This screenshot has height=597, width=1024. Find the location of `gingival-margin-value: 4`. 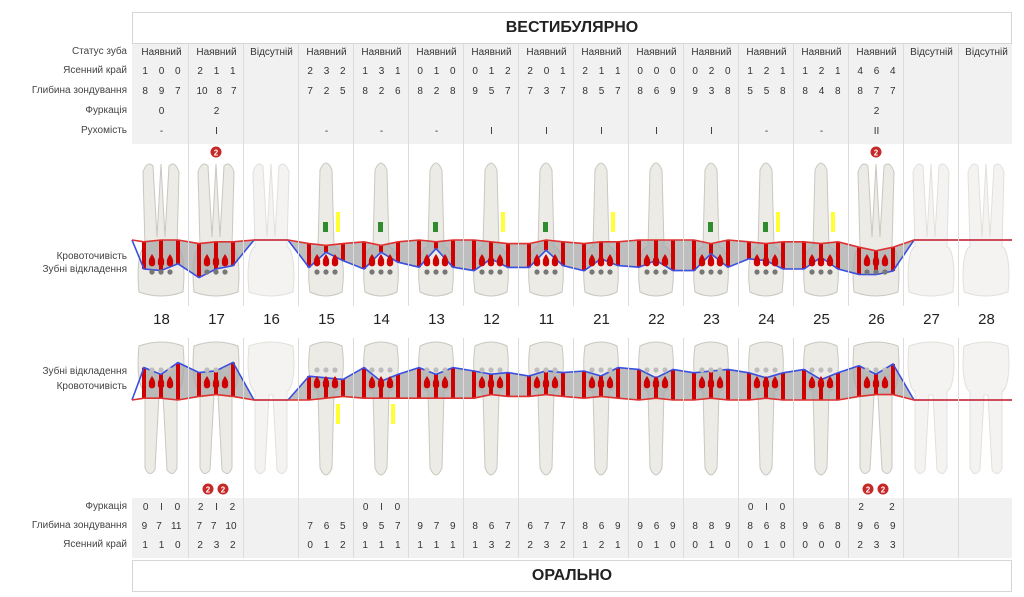

gingival-margin-value: 4 is located at coordinates (893, 71).